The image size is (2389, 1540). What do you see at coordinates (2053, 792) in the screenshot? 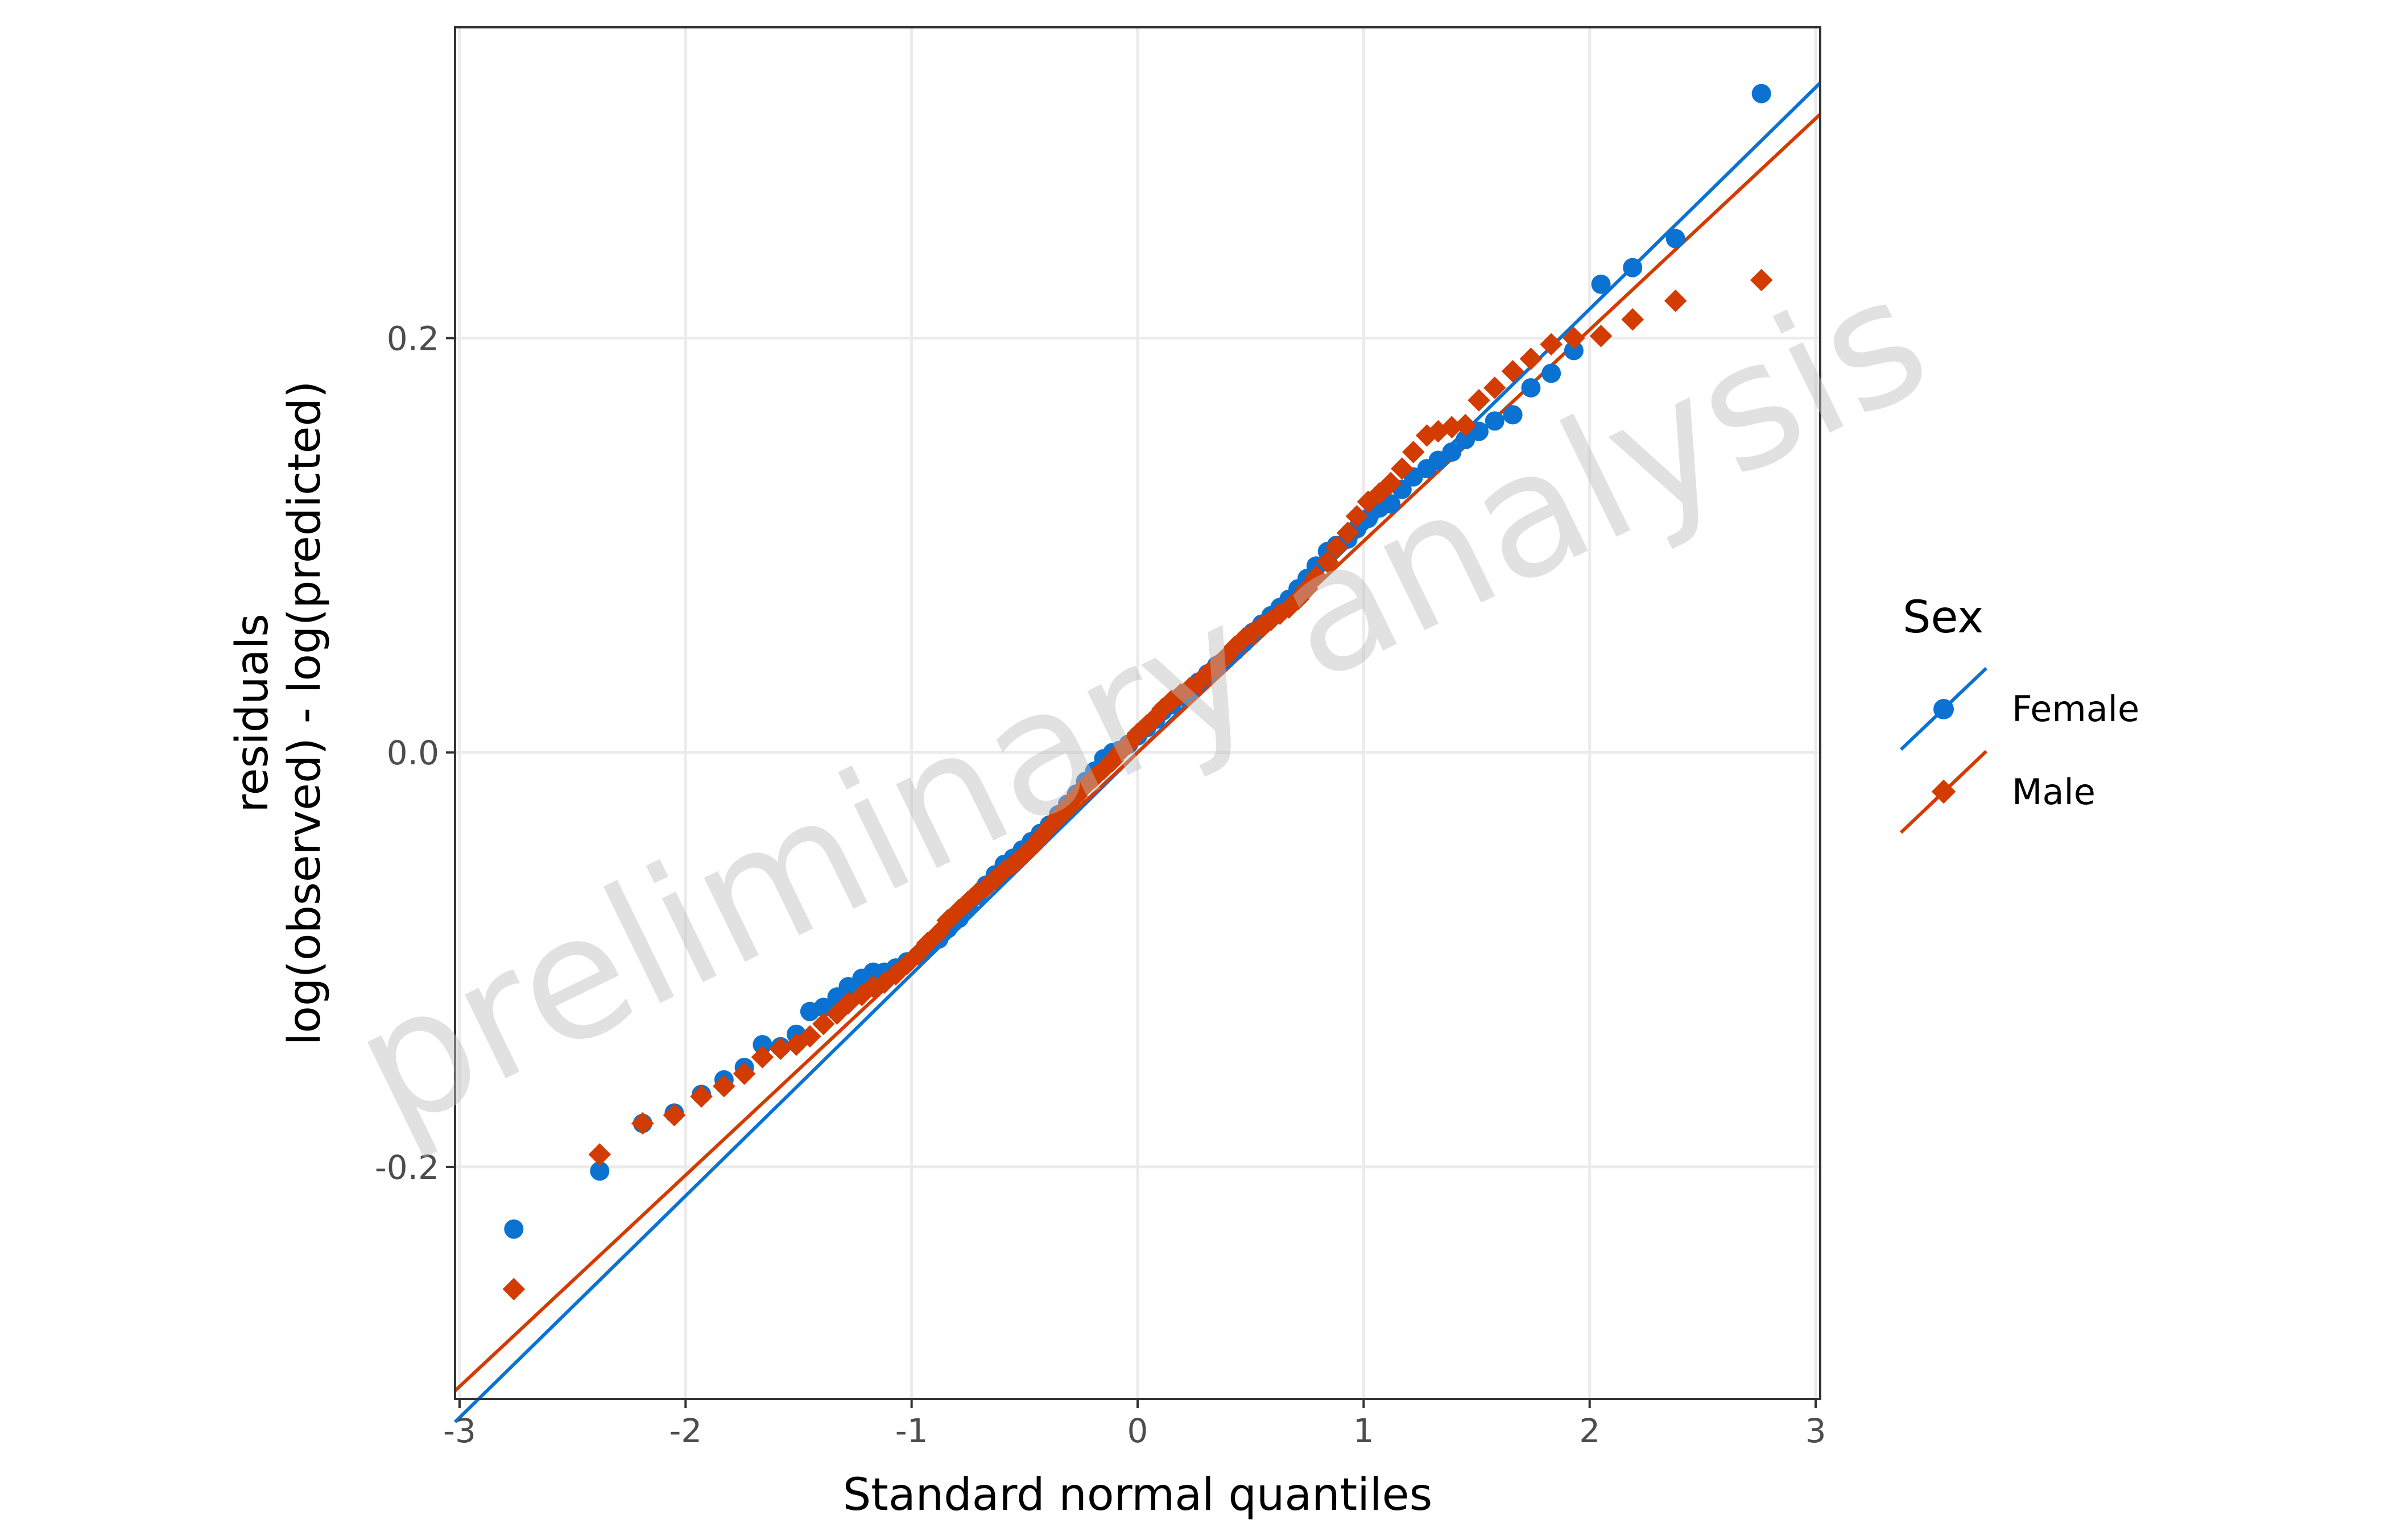
I see `legend-label-male: Male` at bounding box center [2053, 792].